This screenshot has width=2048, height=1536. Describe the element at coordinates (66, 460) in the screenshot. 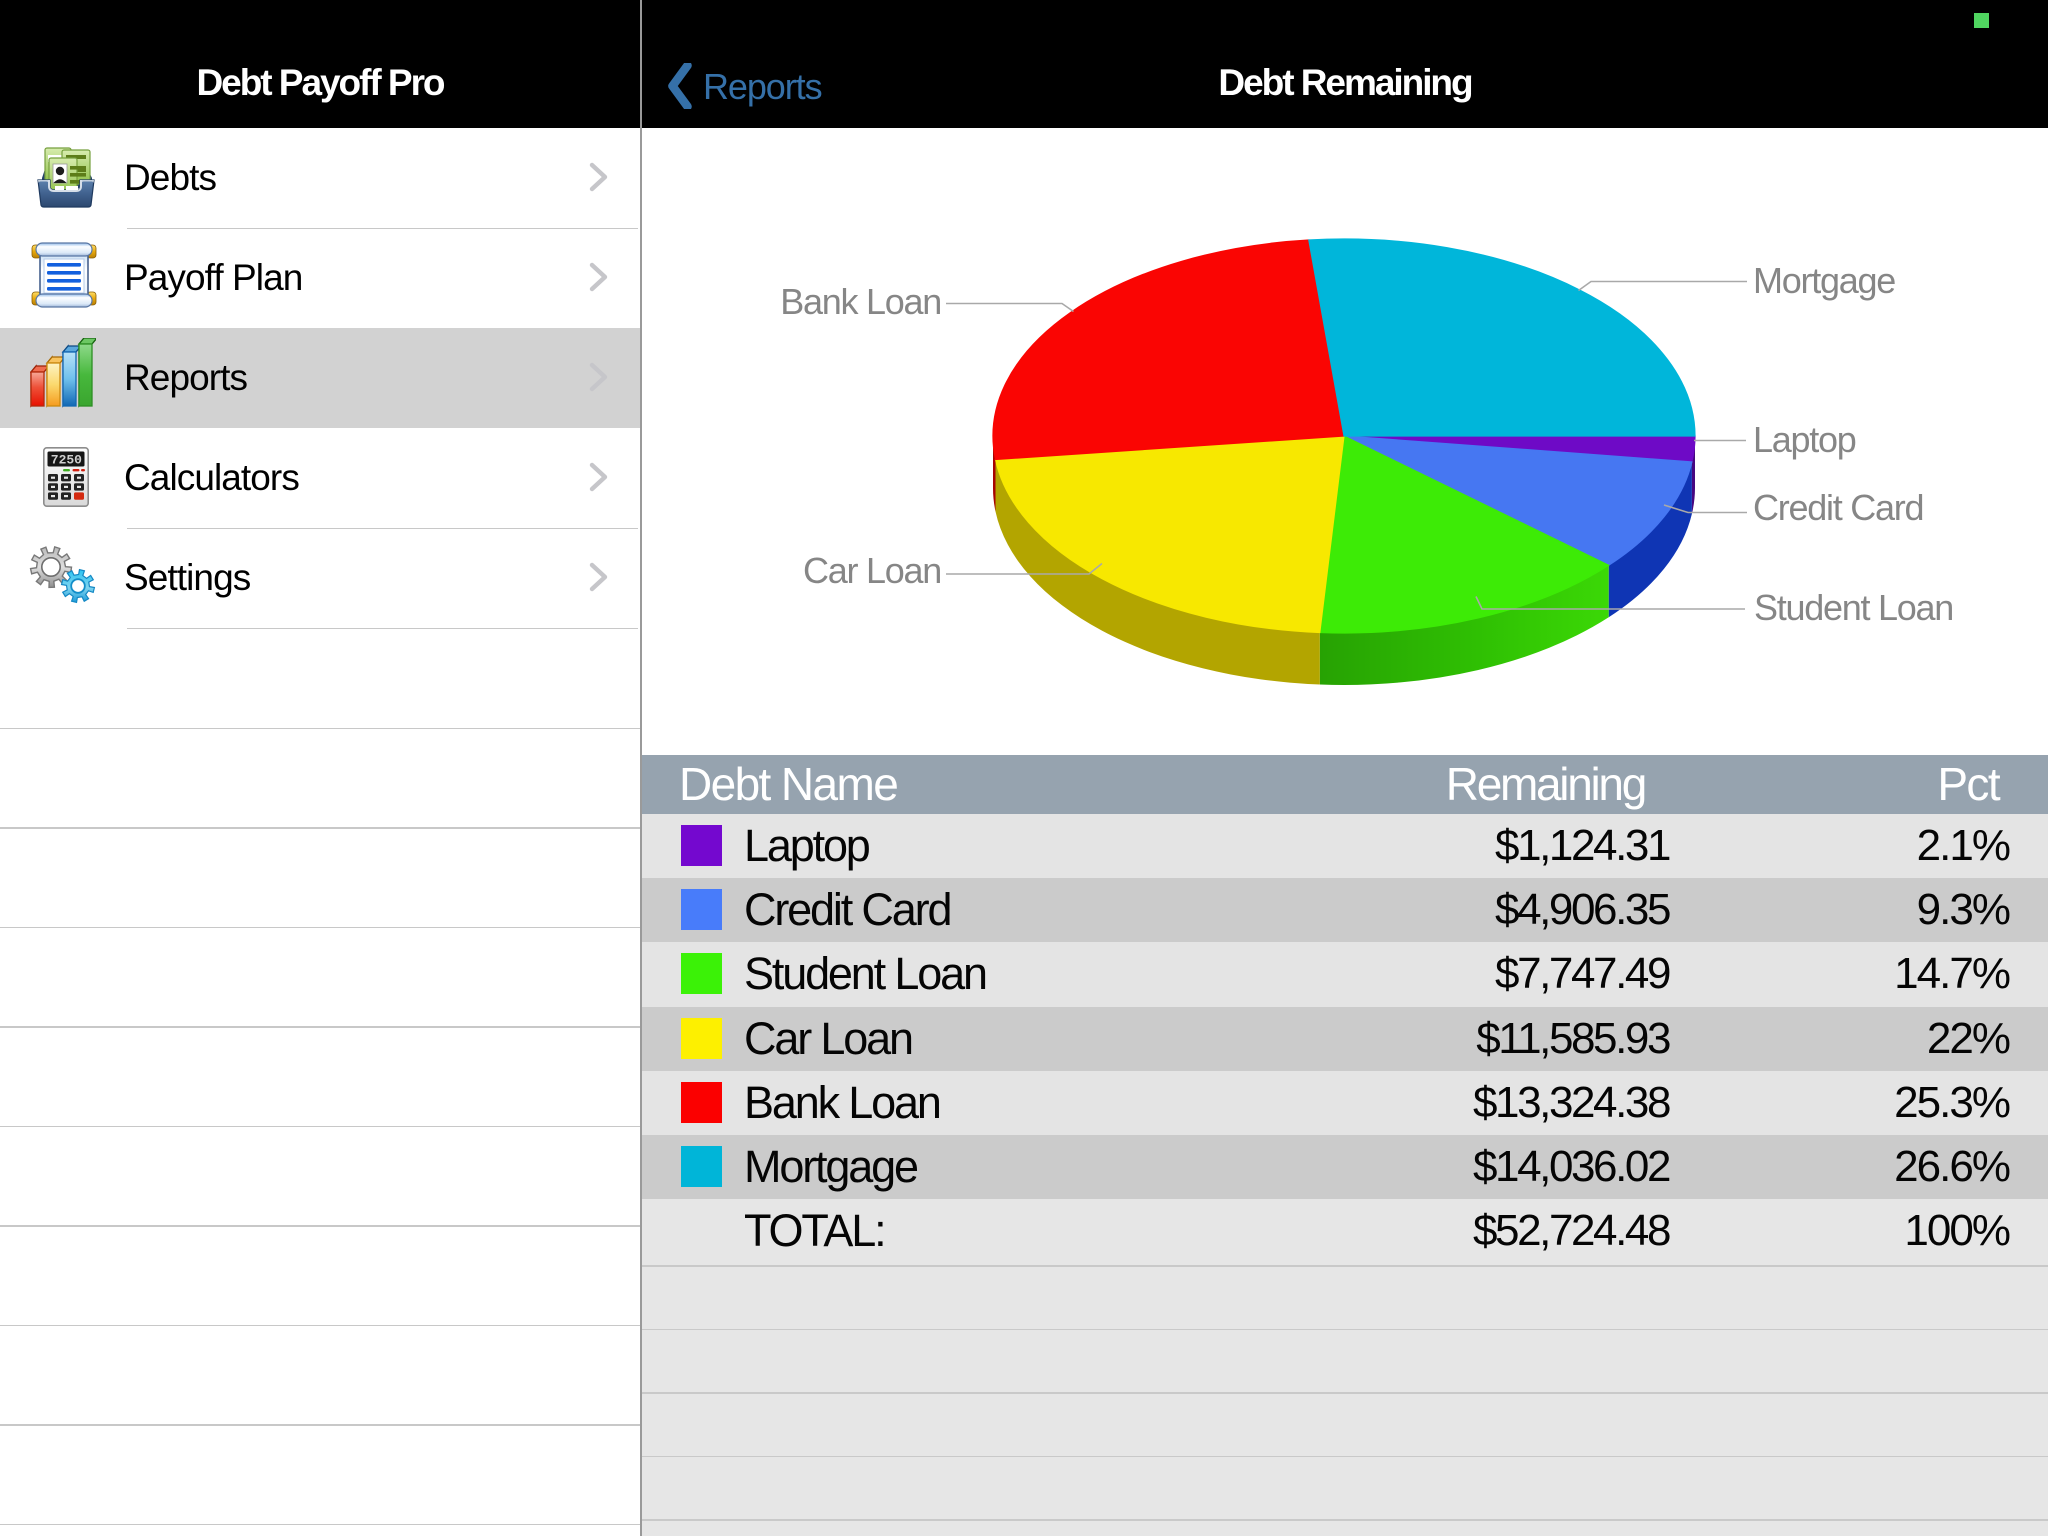

I see `svg-text: 7250` at that location.